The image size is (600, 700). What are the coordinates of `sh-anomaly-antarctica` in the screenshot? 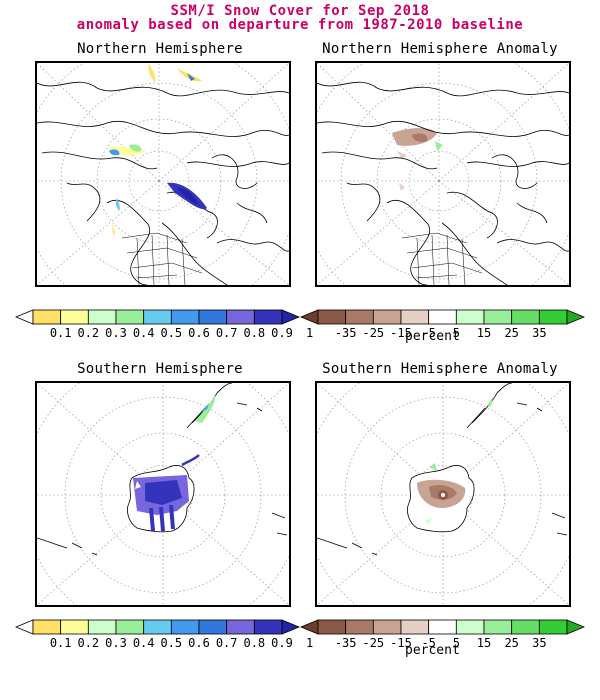 It's located at (441, 498).